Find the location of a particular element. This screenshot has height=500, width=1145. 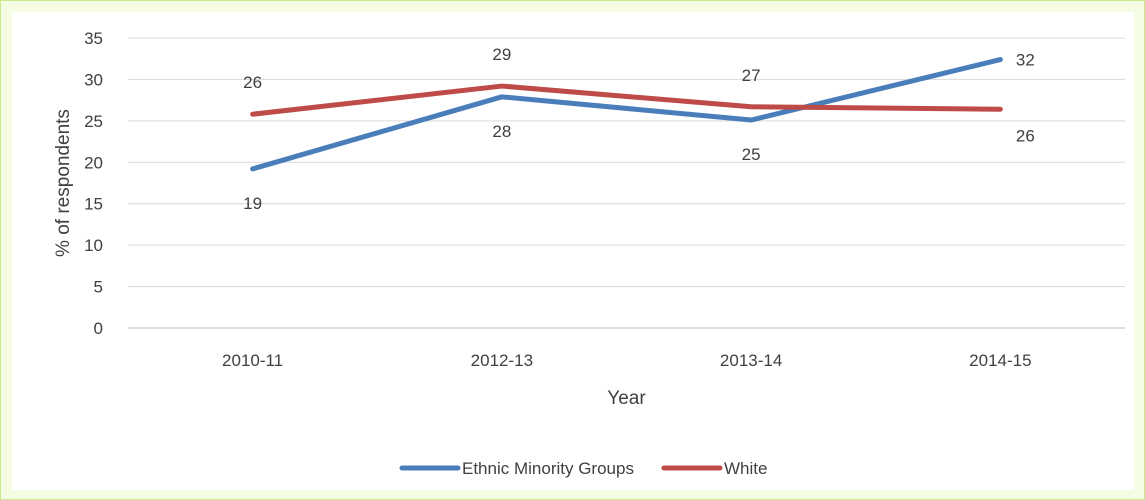

data-label: 32 is located at coordinates (1025, 60).